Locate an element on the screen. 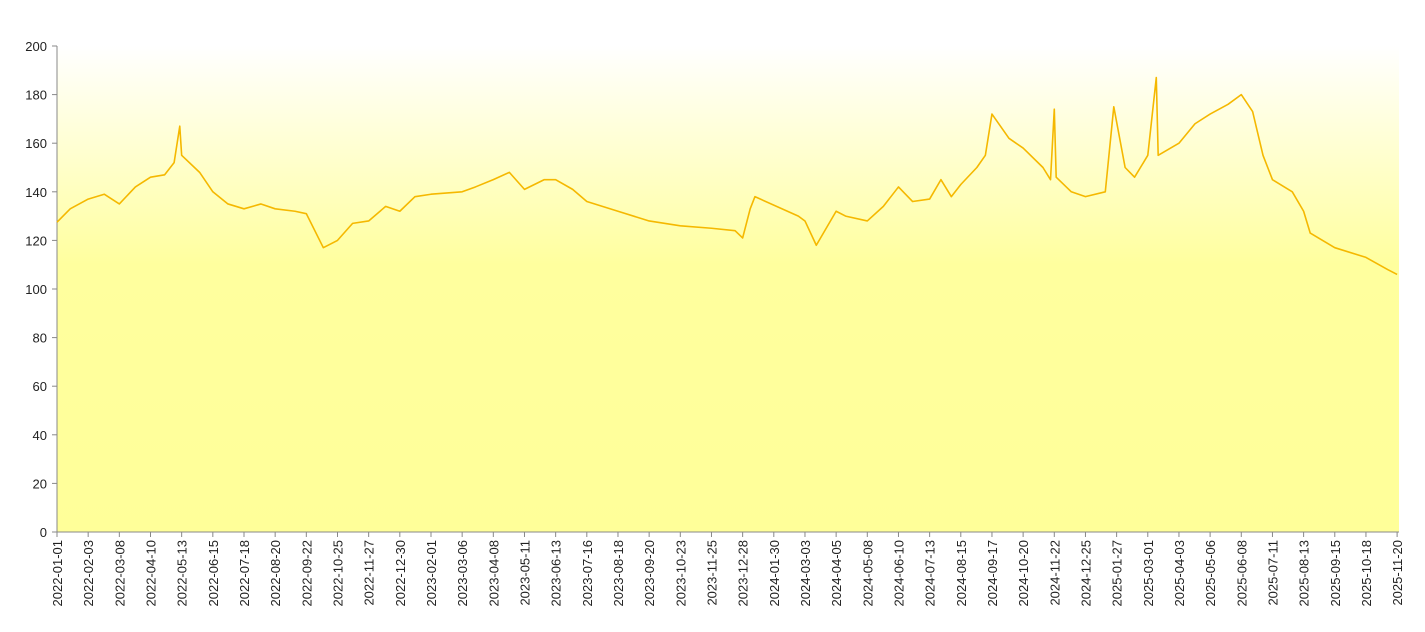 Image resolution: width=1425 pixels, height=632 pixels. x-tick-label: 2023-04-08 is located at coordinates (493, 573).